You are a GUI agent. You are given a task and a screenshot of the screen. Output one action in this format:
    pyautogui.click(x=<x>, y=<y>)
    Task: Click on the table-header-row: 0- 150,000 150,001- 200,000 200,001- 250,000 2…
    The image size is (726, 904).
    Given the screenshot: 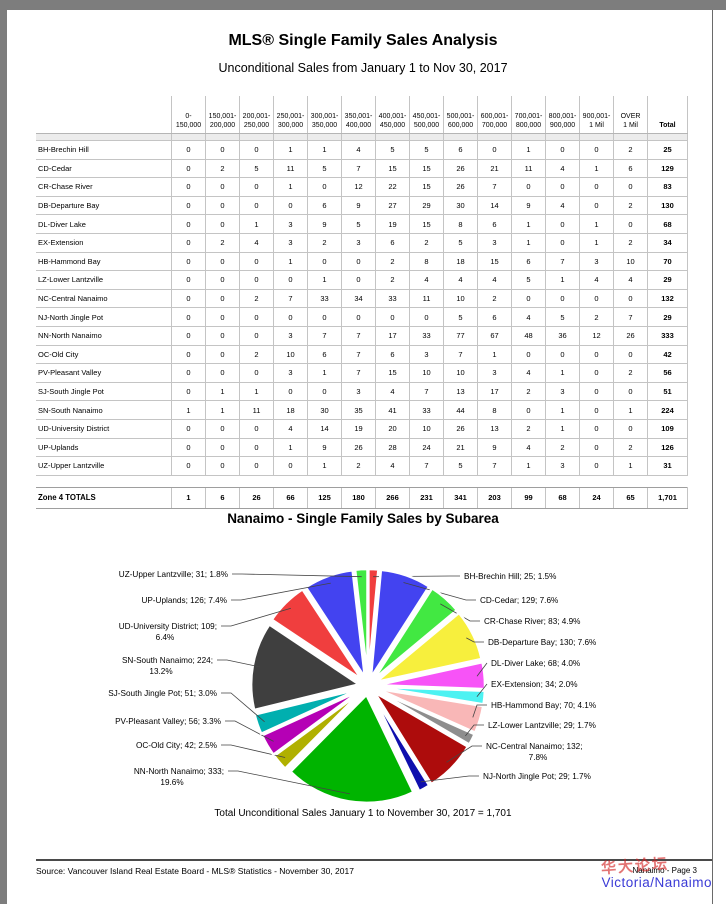 What is the action you would take?
    pyautogui.click(x=362, y=115)
    